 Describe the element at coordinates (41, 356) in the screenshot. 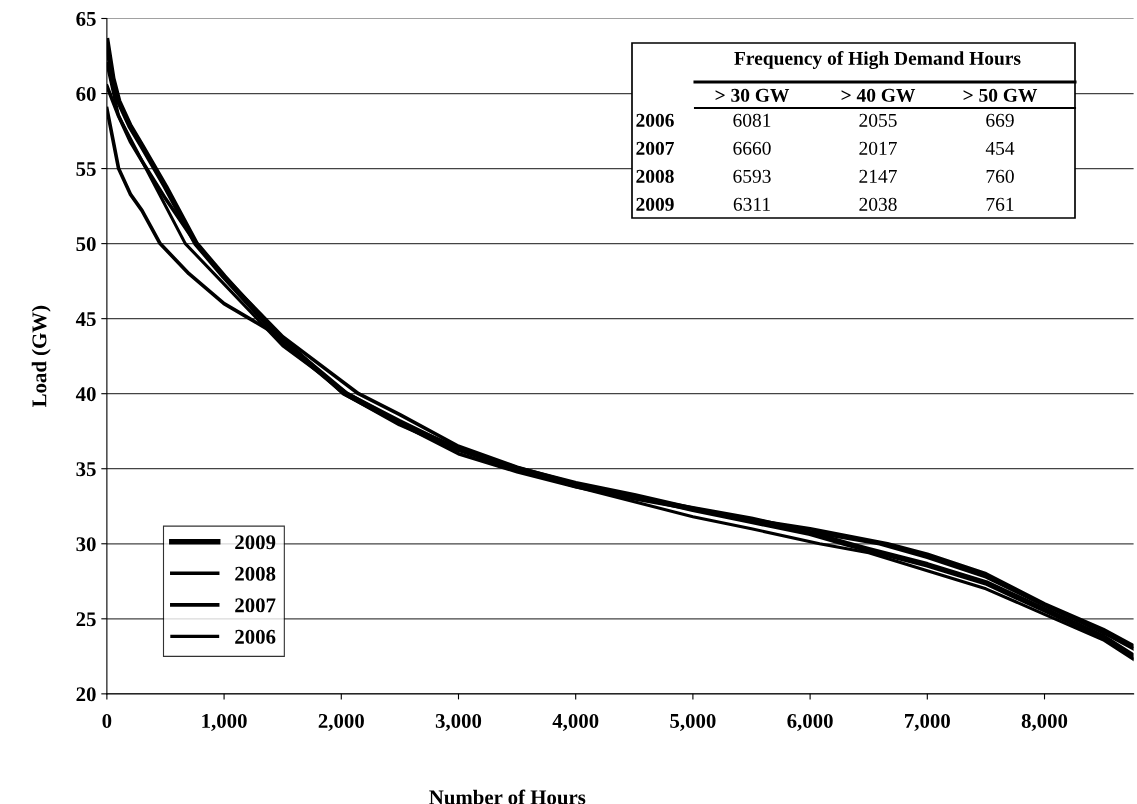

I see `y-axis-title: Load (GW)` at that location.